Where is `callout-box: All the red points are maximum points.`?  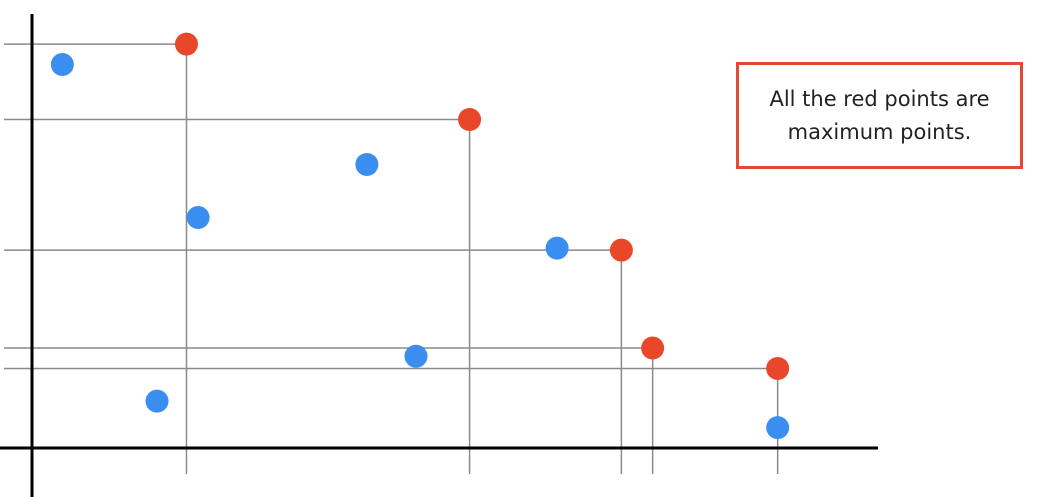
callout-box: All the red points are maximum points. is located at coordinates (879, 115).